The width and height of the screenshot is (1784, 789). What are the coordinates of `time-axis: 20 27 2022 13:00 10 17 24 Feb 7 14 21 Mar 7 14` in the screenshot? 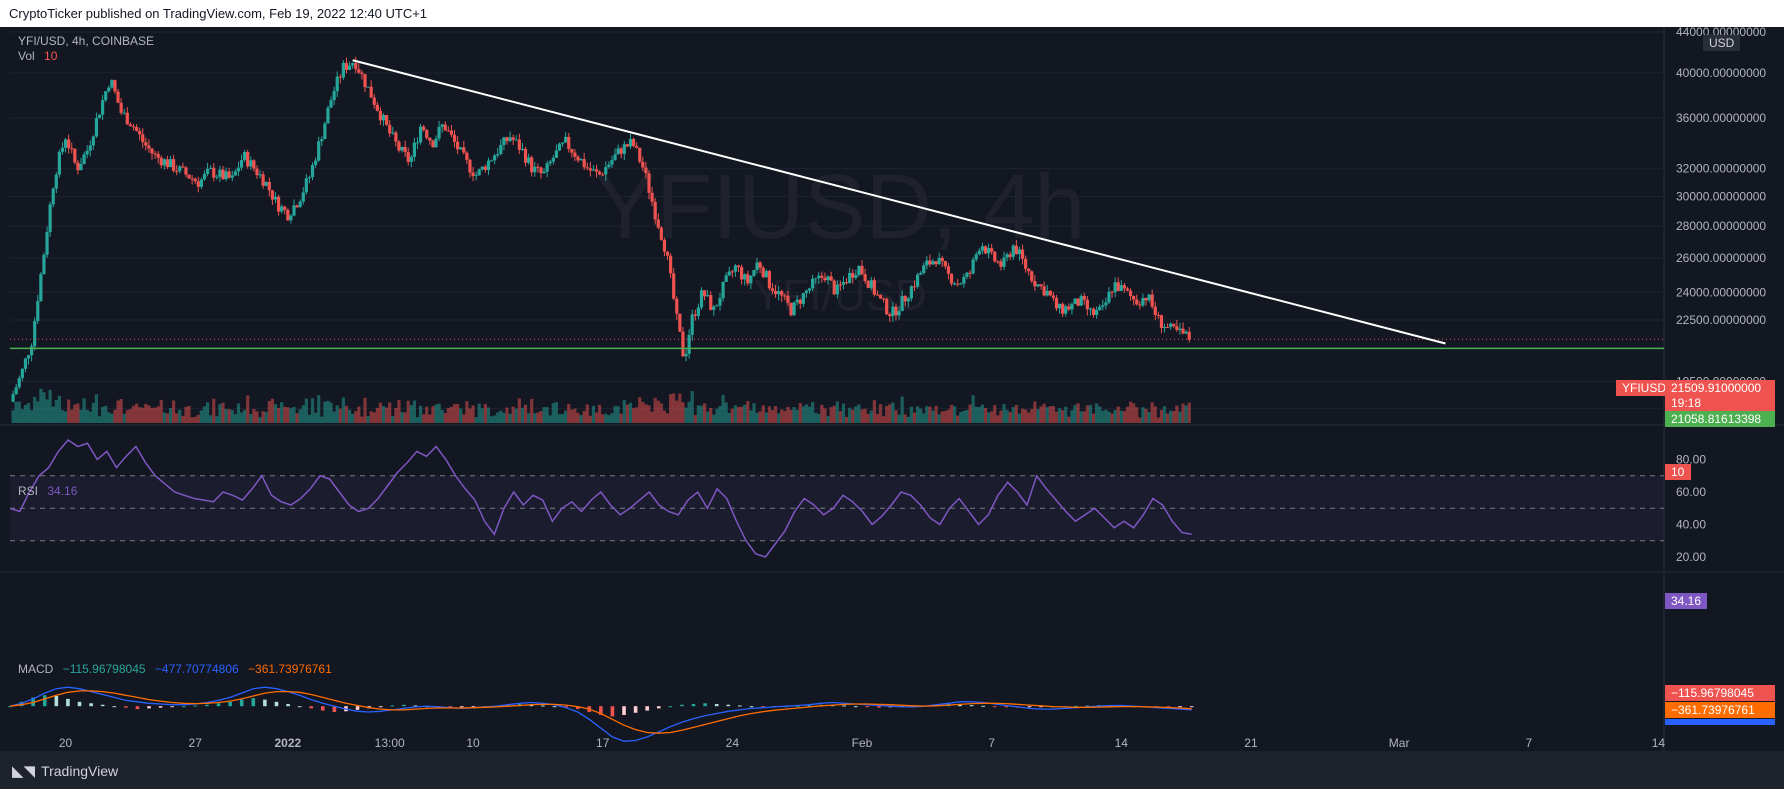 It's located at (862, 743).